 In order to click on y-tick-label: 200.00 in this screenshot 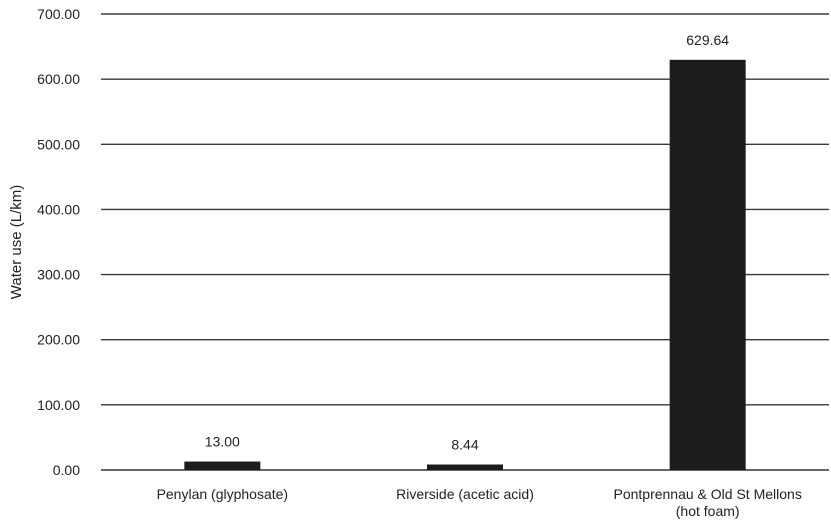, I will do `click(58, 340)`.